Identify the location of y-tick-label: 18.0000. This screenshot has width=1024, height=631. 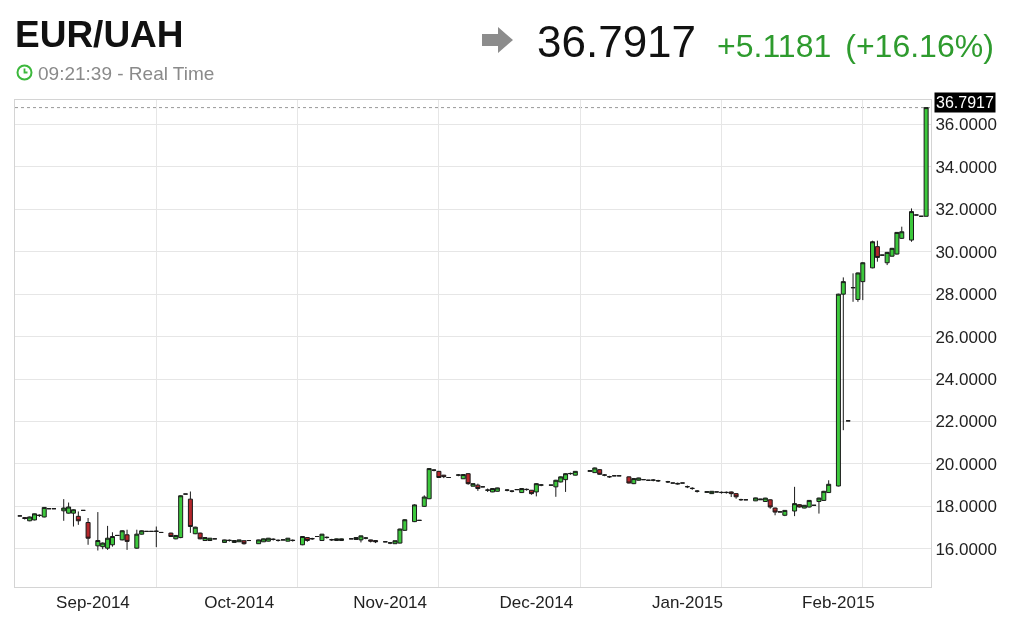
(966, 507).